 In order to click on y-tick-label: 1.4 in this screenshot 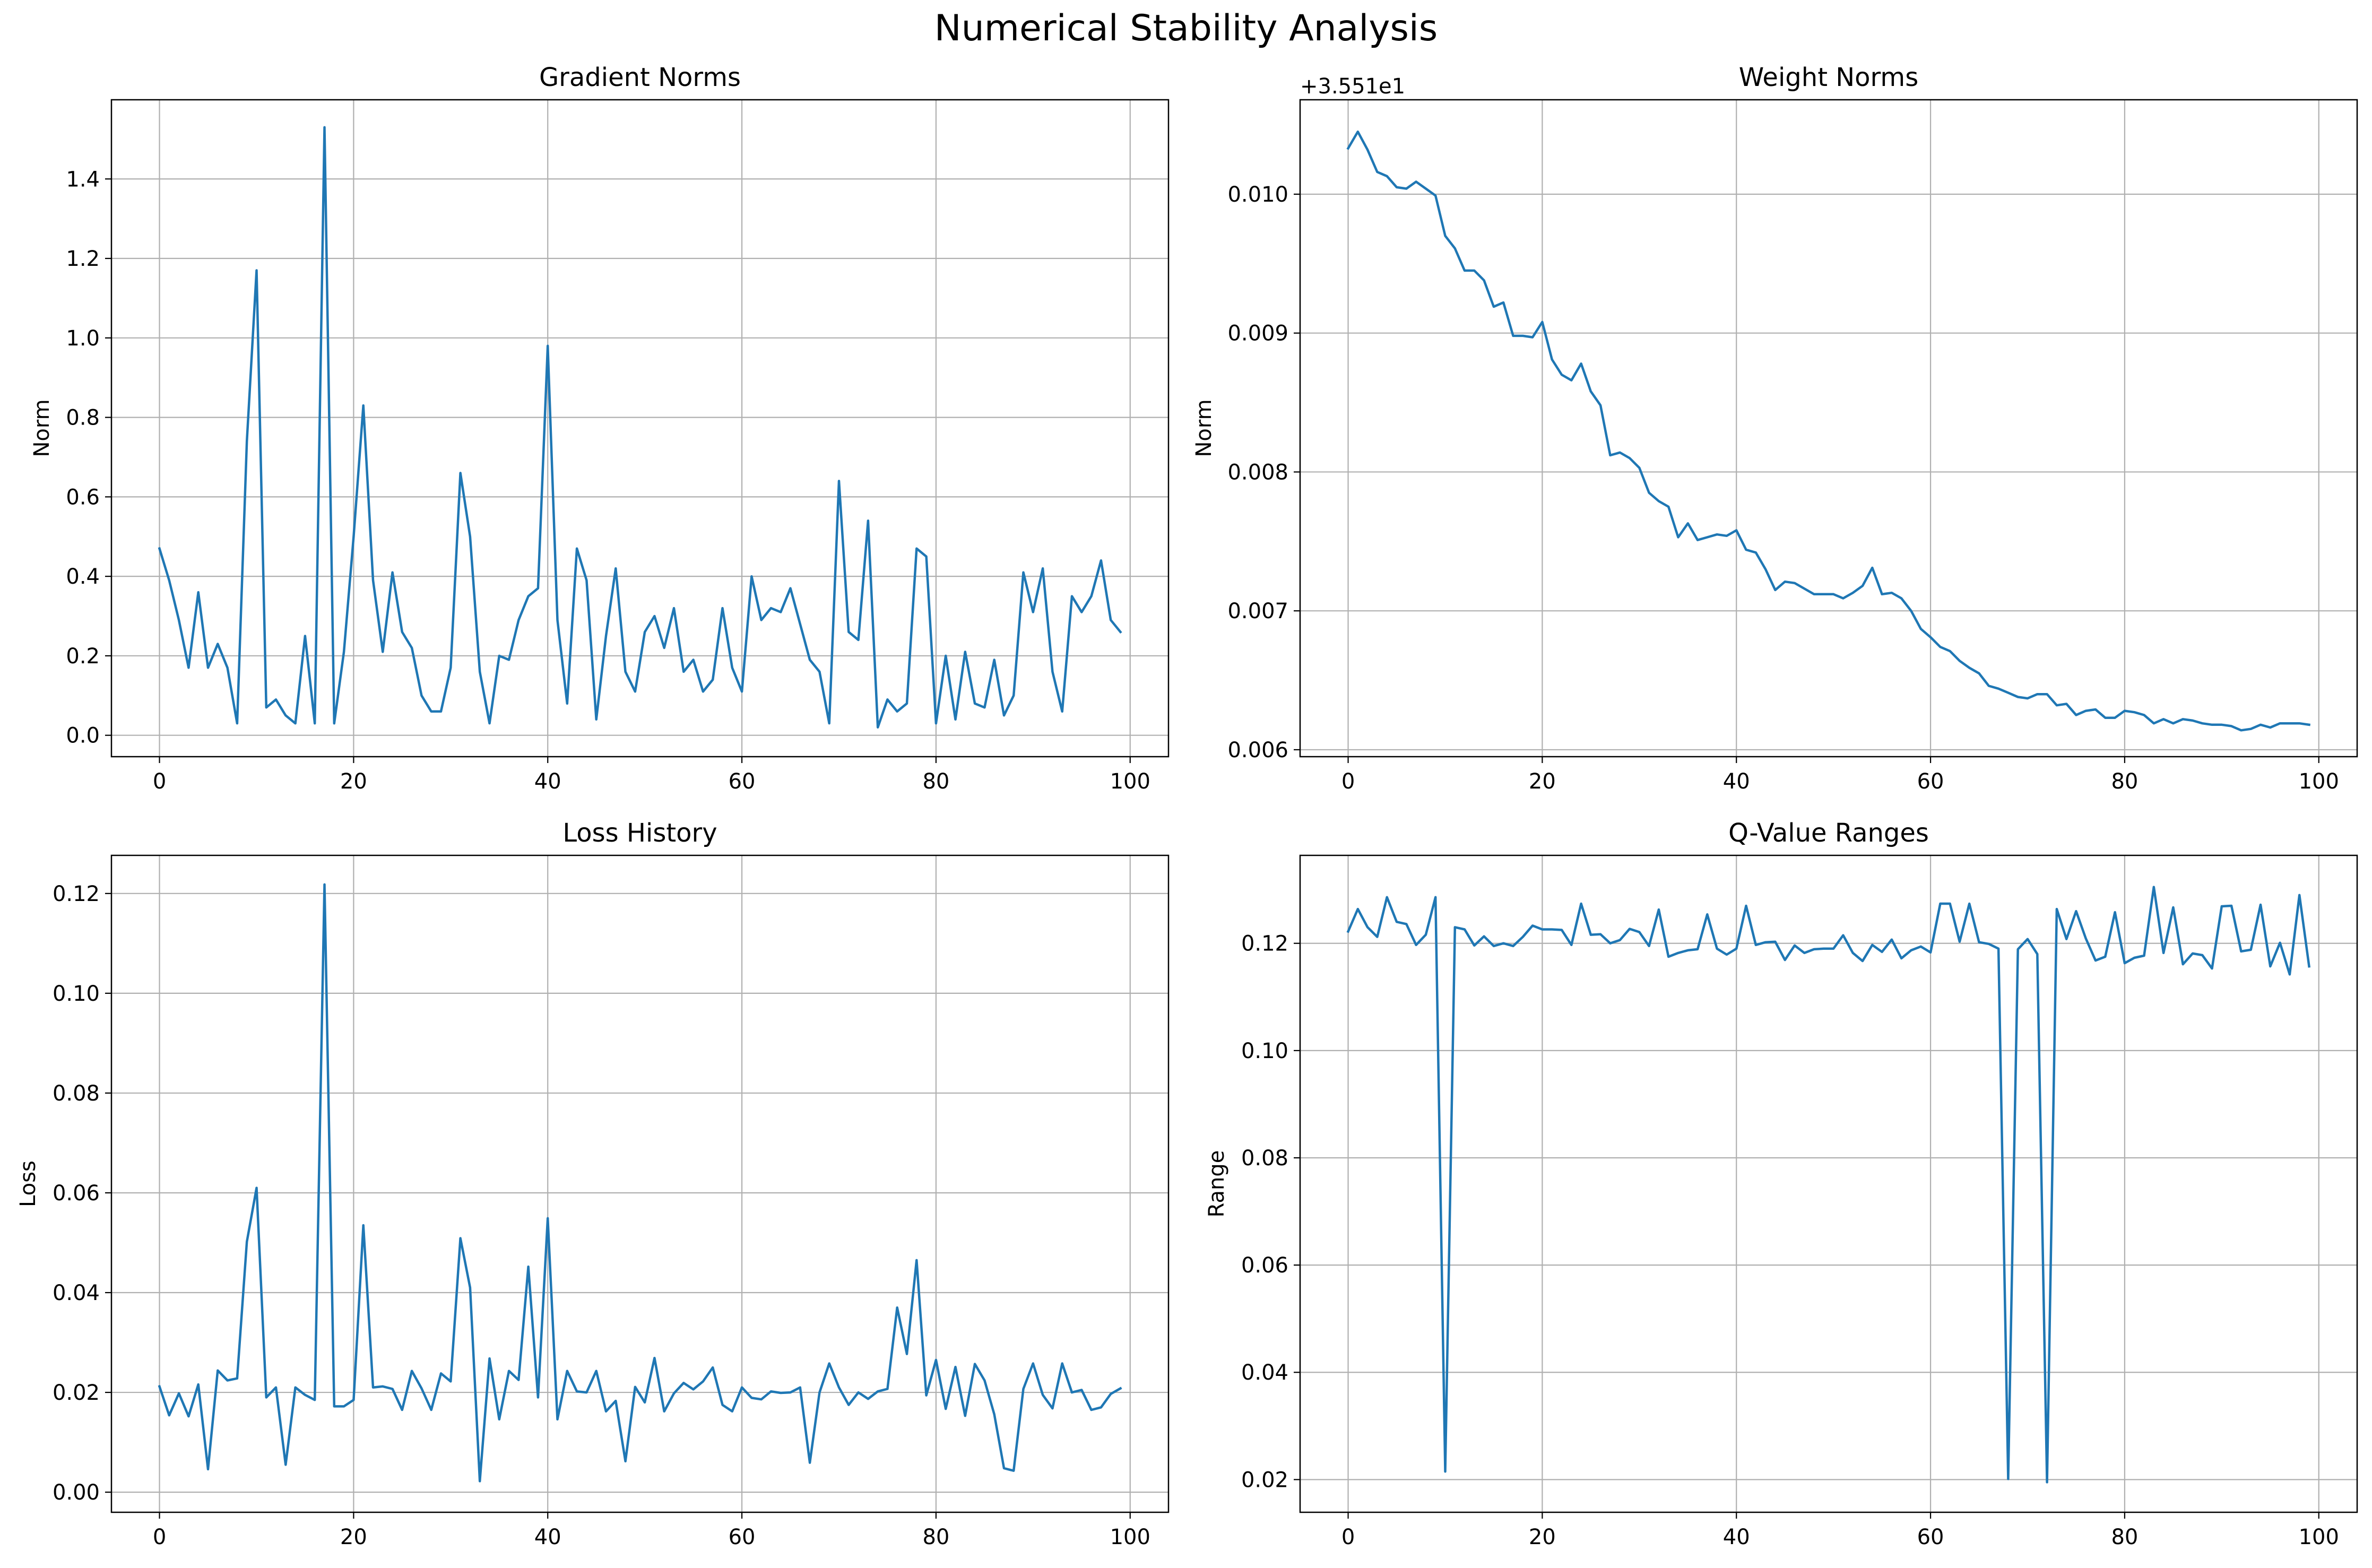, I will do `click(83, 179)`.